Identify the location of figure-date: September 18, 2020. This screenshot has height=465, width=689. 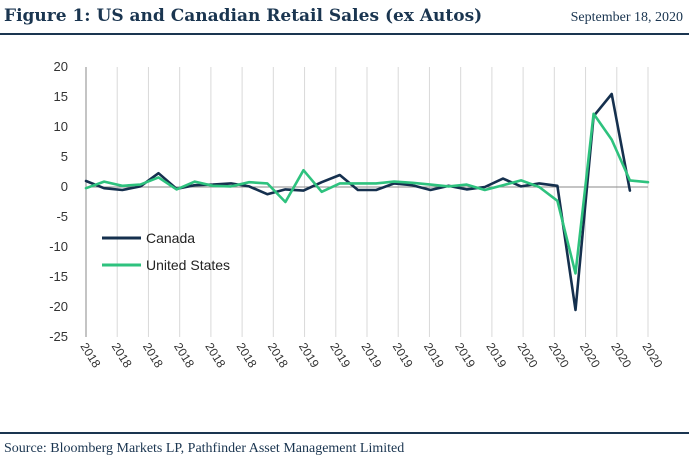
(626, 17).